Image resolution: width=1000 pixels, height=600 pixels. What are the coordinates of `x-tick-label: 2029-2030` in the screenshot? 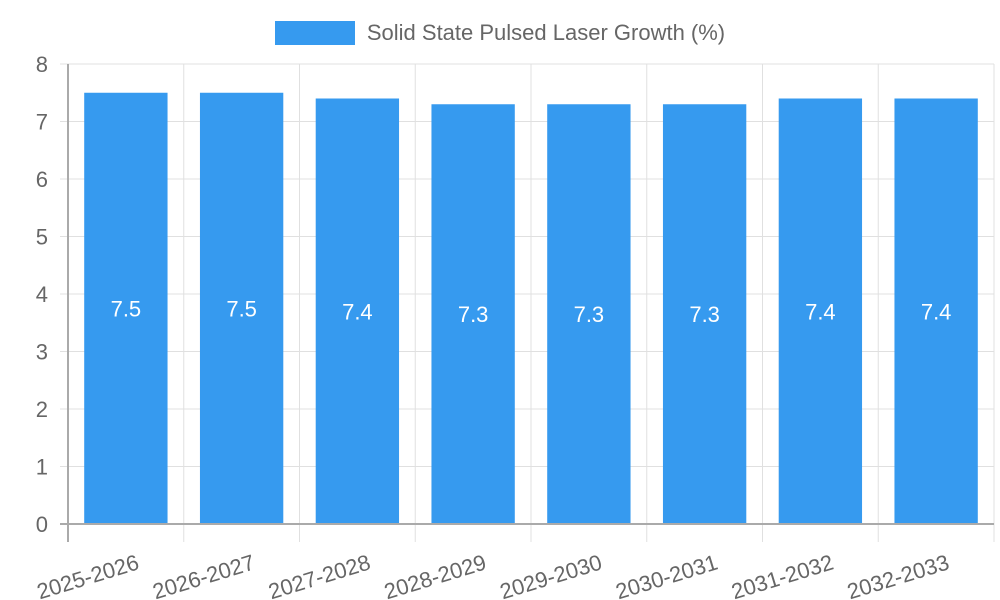 It's located at (551, 575).